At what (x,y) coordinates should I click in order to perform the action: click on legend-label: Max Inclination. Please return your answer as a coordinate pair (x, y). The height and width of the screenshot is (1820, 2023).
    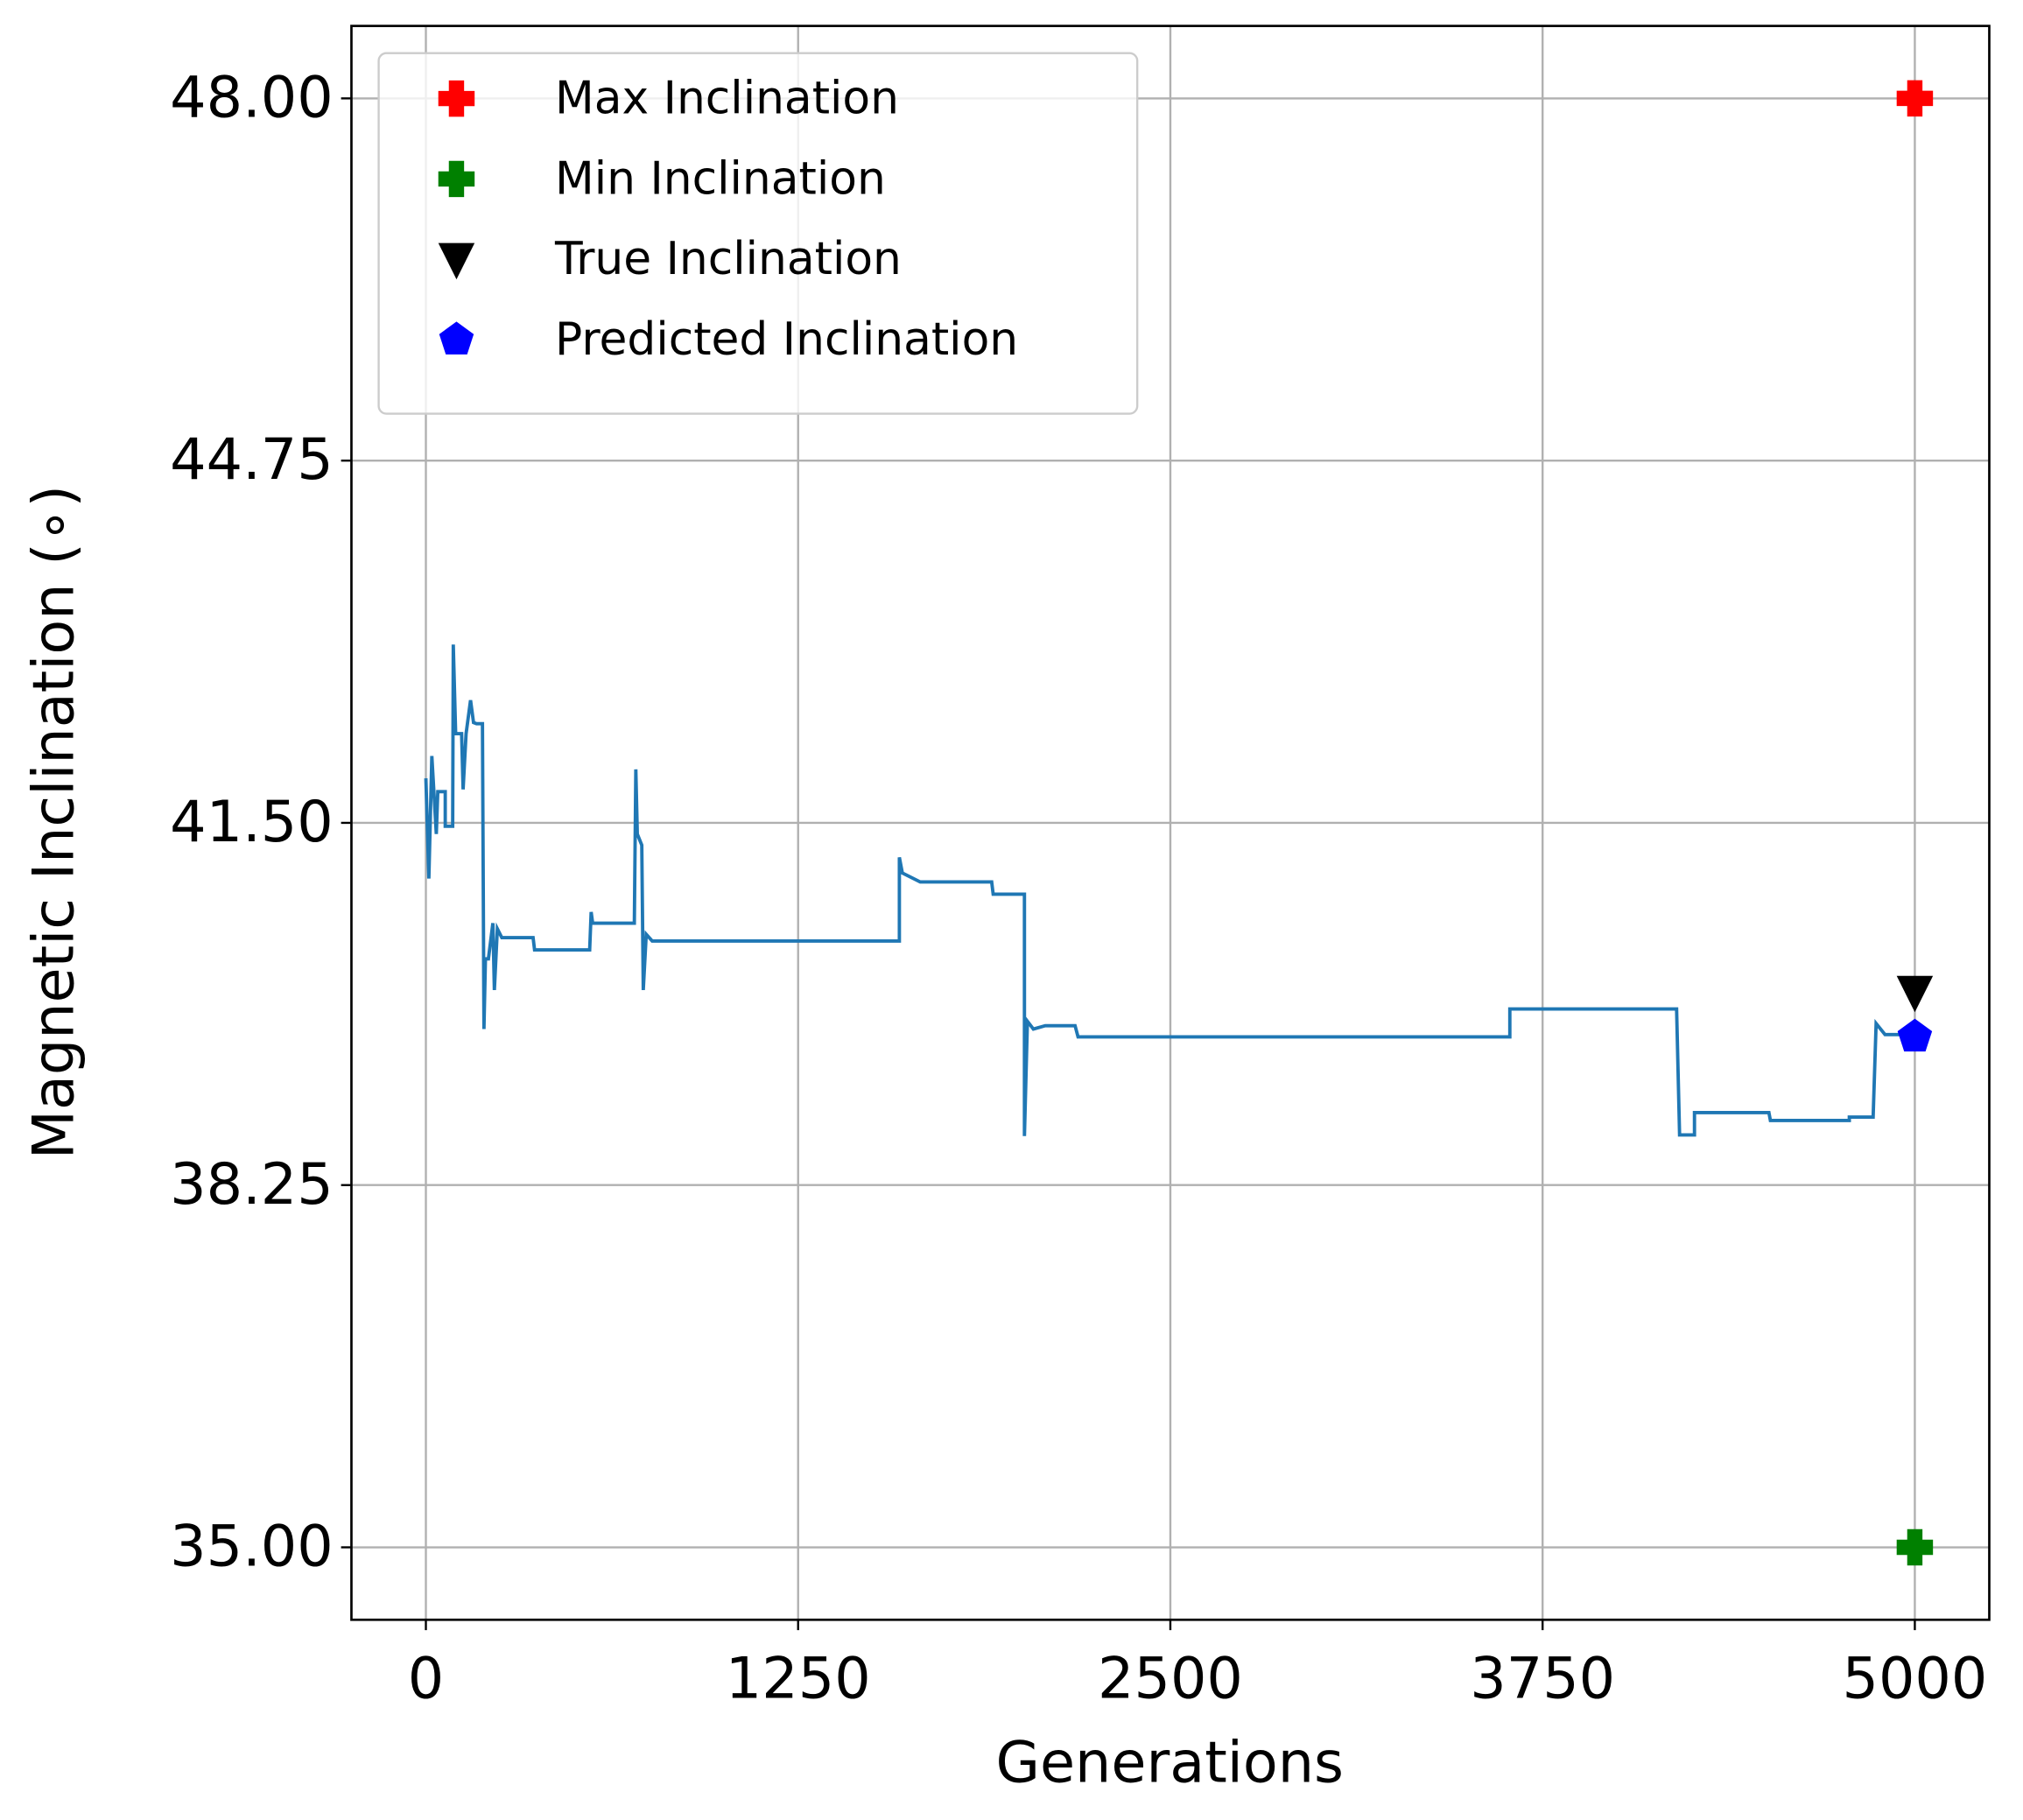
    Looking at the image, I should click on (727, 99).